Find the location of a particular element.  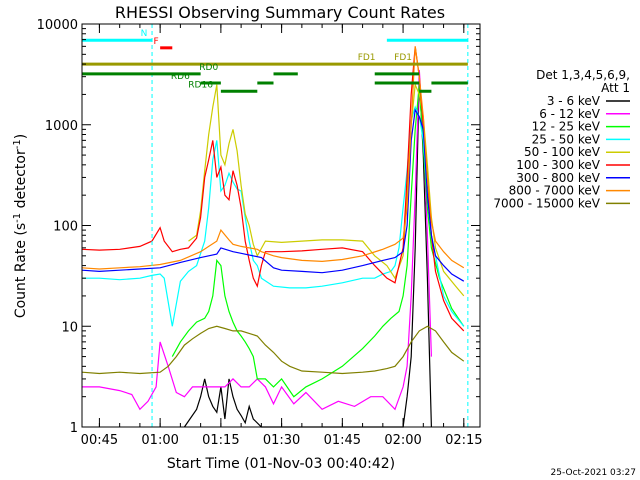

y-tick-label: 10 is located at coordinates (69, 327).